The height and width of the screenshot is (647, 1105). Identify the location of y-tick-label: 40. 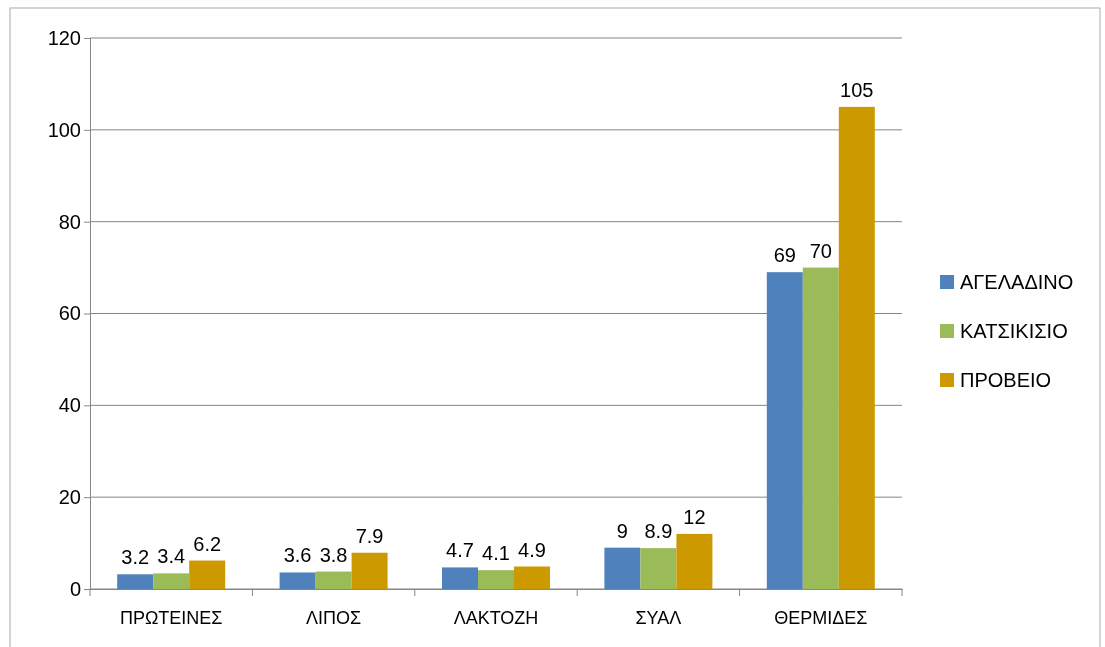
(69, 405).